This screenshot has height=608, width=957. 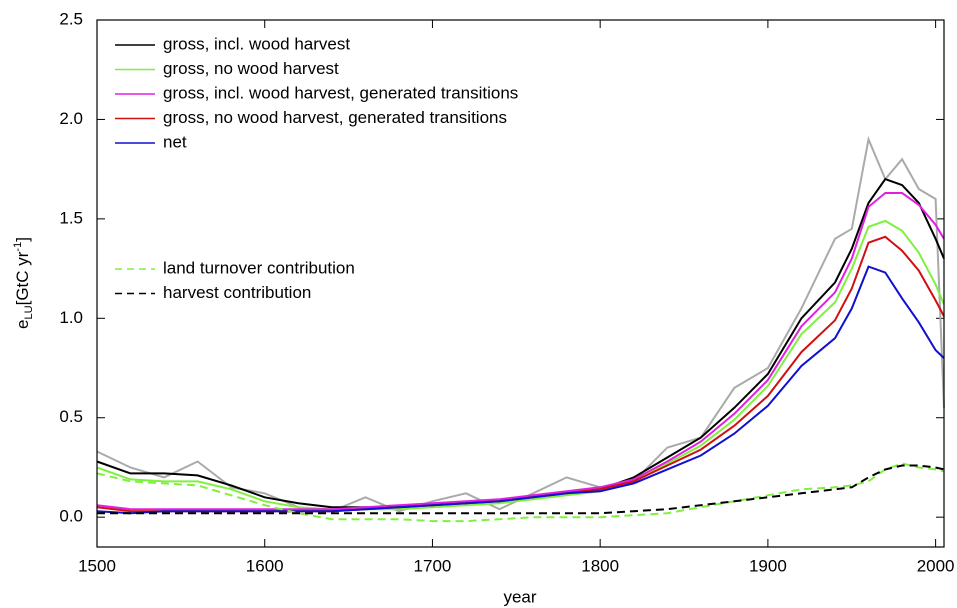 I want to click on x-tick-label: 1900, so click(x=768, y=565).